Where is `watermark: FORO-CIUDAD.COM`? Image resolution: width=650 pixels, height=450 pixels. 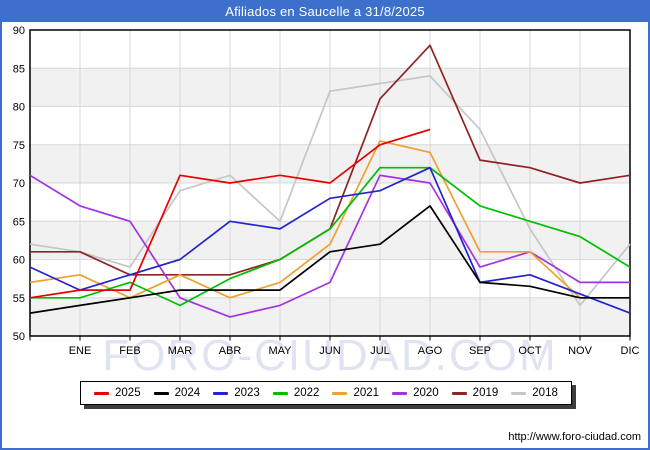 watermark: FORO-CIUDAD.COM is located at coordinates (329, 355).